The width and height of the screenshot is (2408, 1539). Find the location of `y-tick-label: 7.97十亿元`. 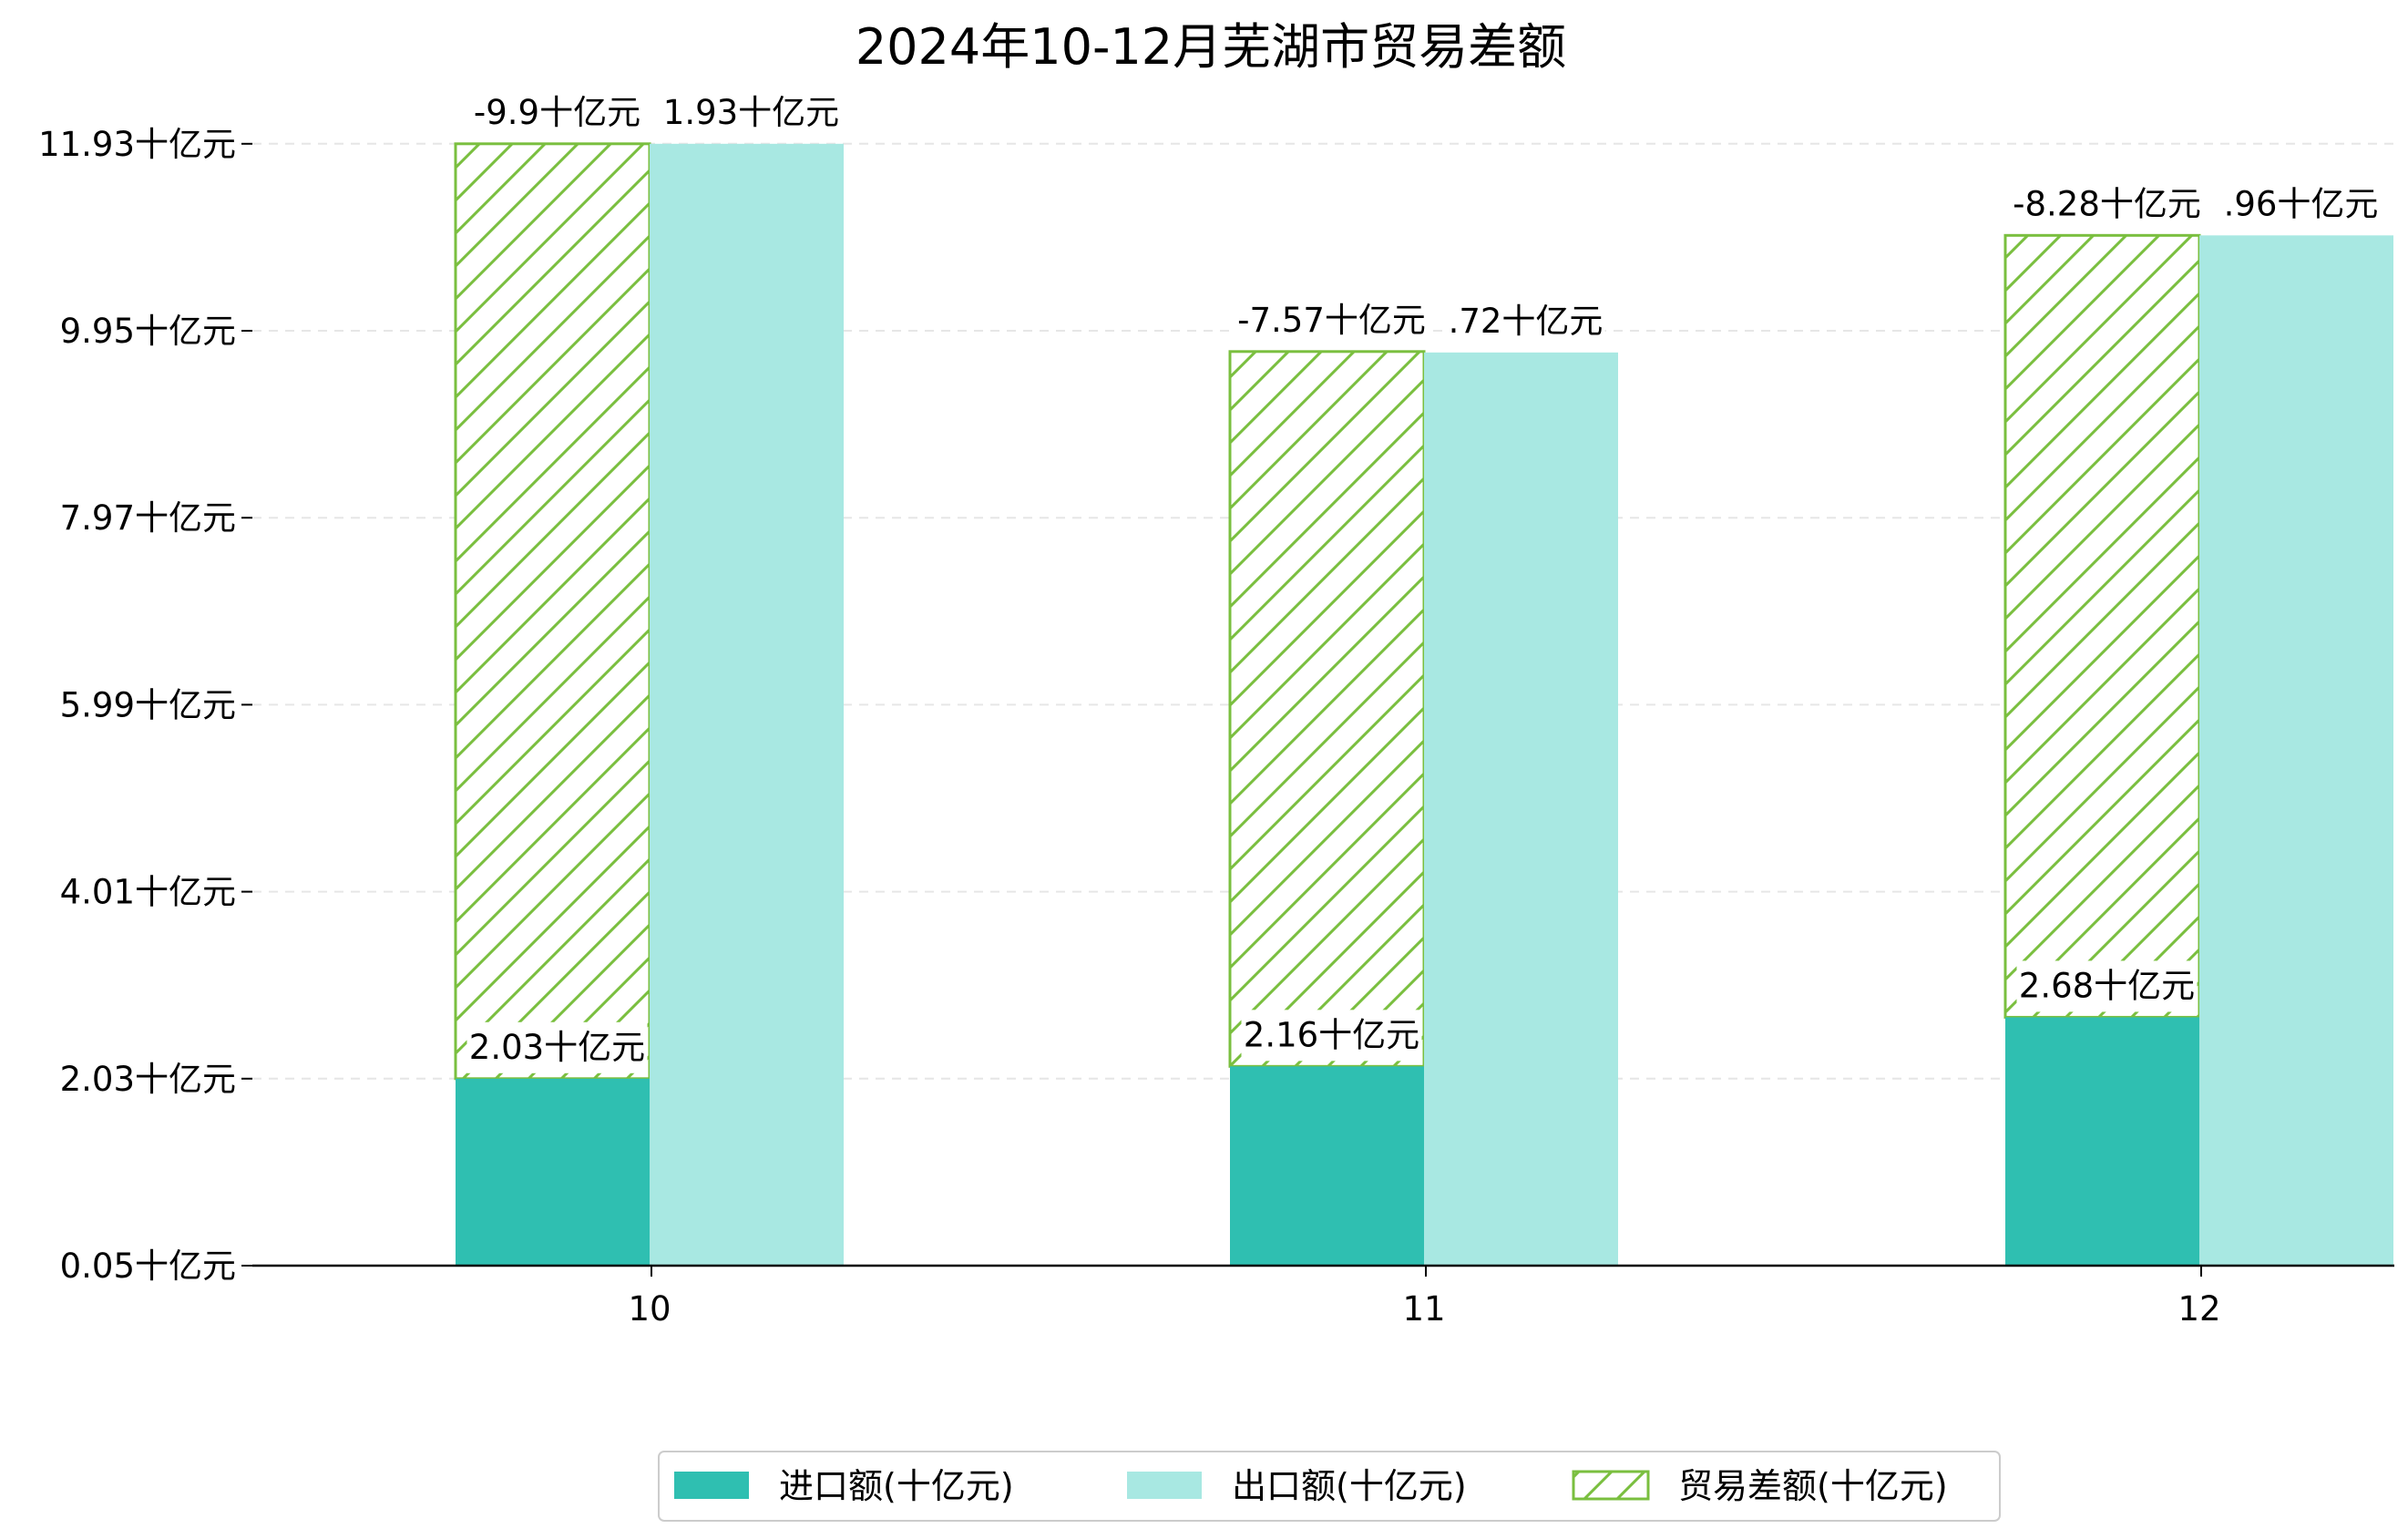

y-tick-label: 7.97十亿元 is located at coordinates (148, 518).